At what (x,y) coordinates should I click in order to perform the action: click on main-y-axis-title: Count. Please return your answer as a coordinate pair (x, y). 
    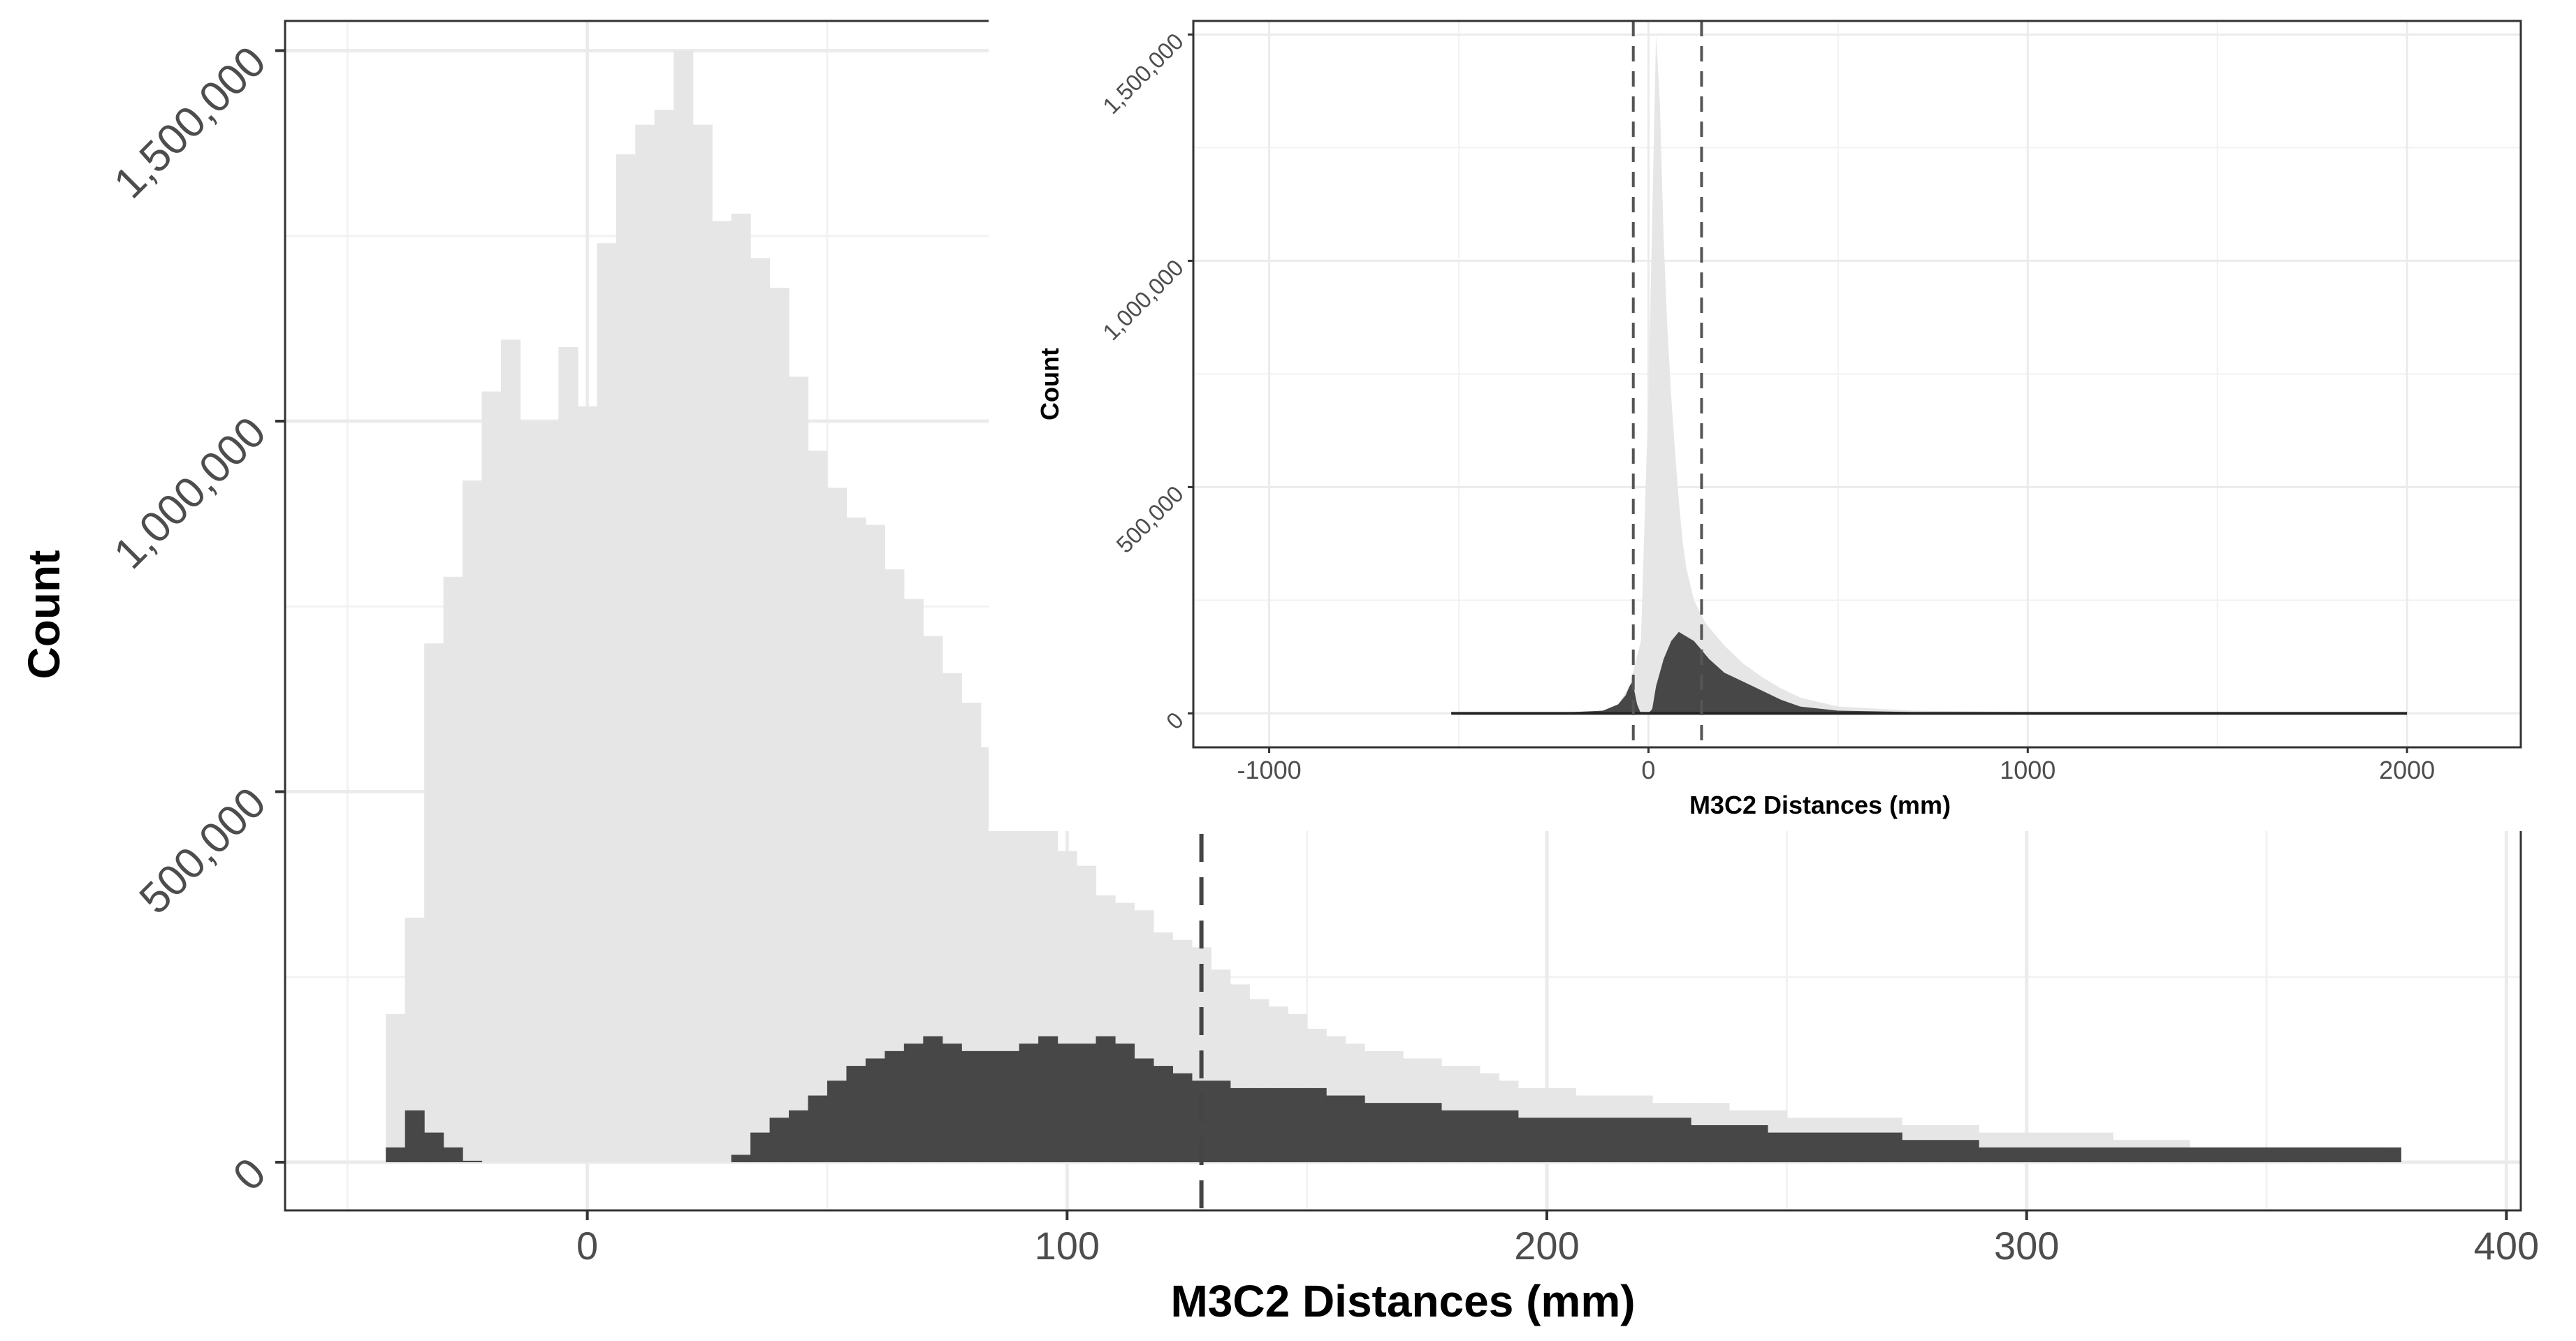
    Looking at the image, I should click on (44, 615).